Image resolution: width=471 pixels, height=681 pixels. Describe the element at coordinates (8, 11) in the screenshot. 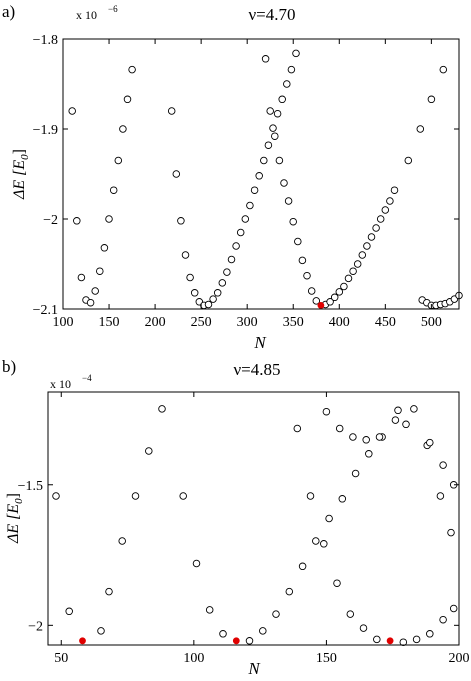

I see `panel-label-a: a)` at that location.